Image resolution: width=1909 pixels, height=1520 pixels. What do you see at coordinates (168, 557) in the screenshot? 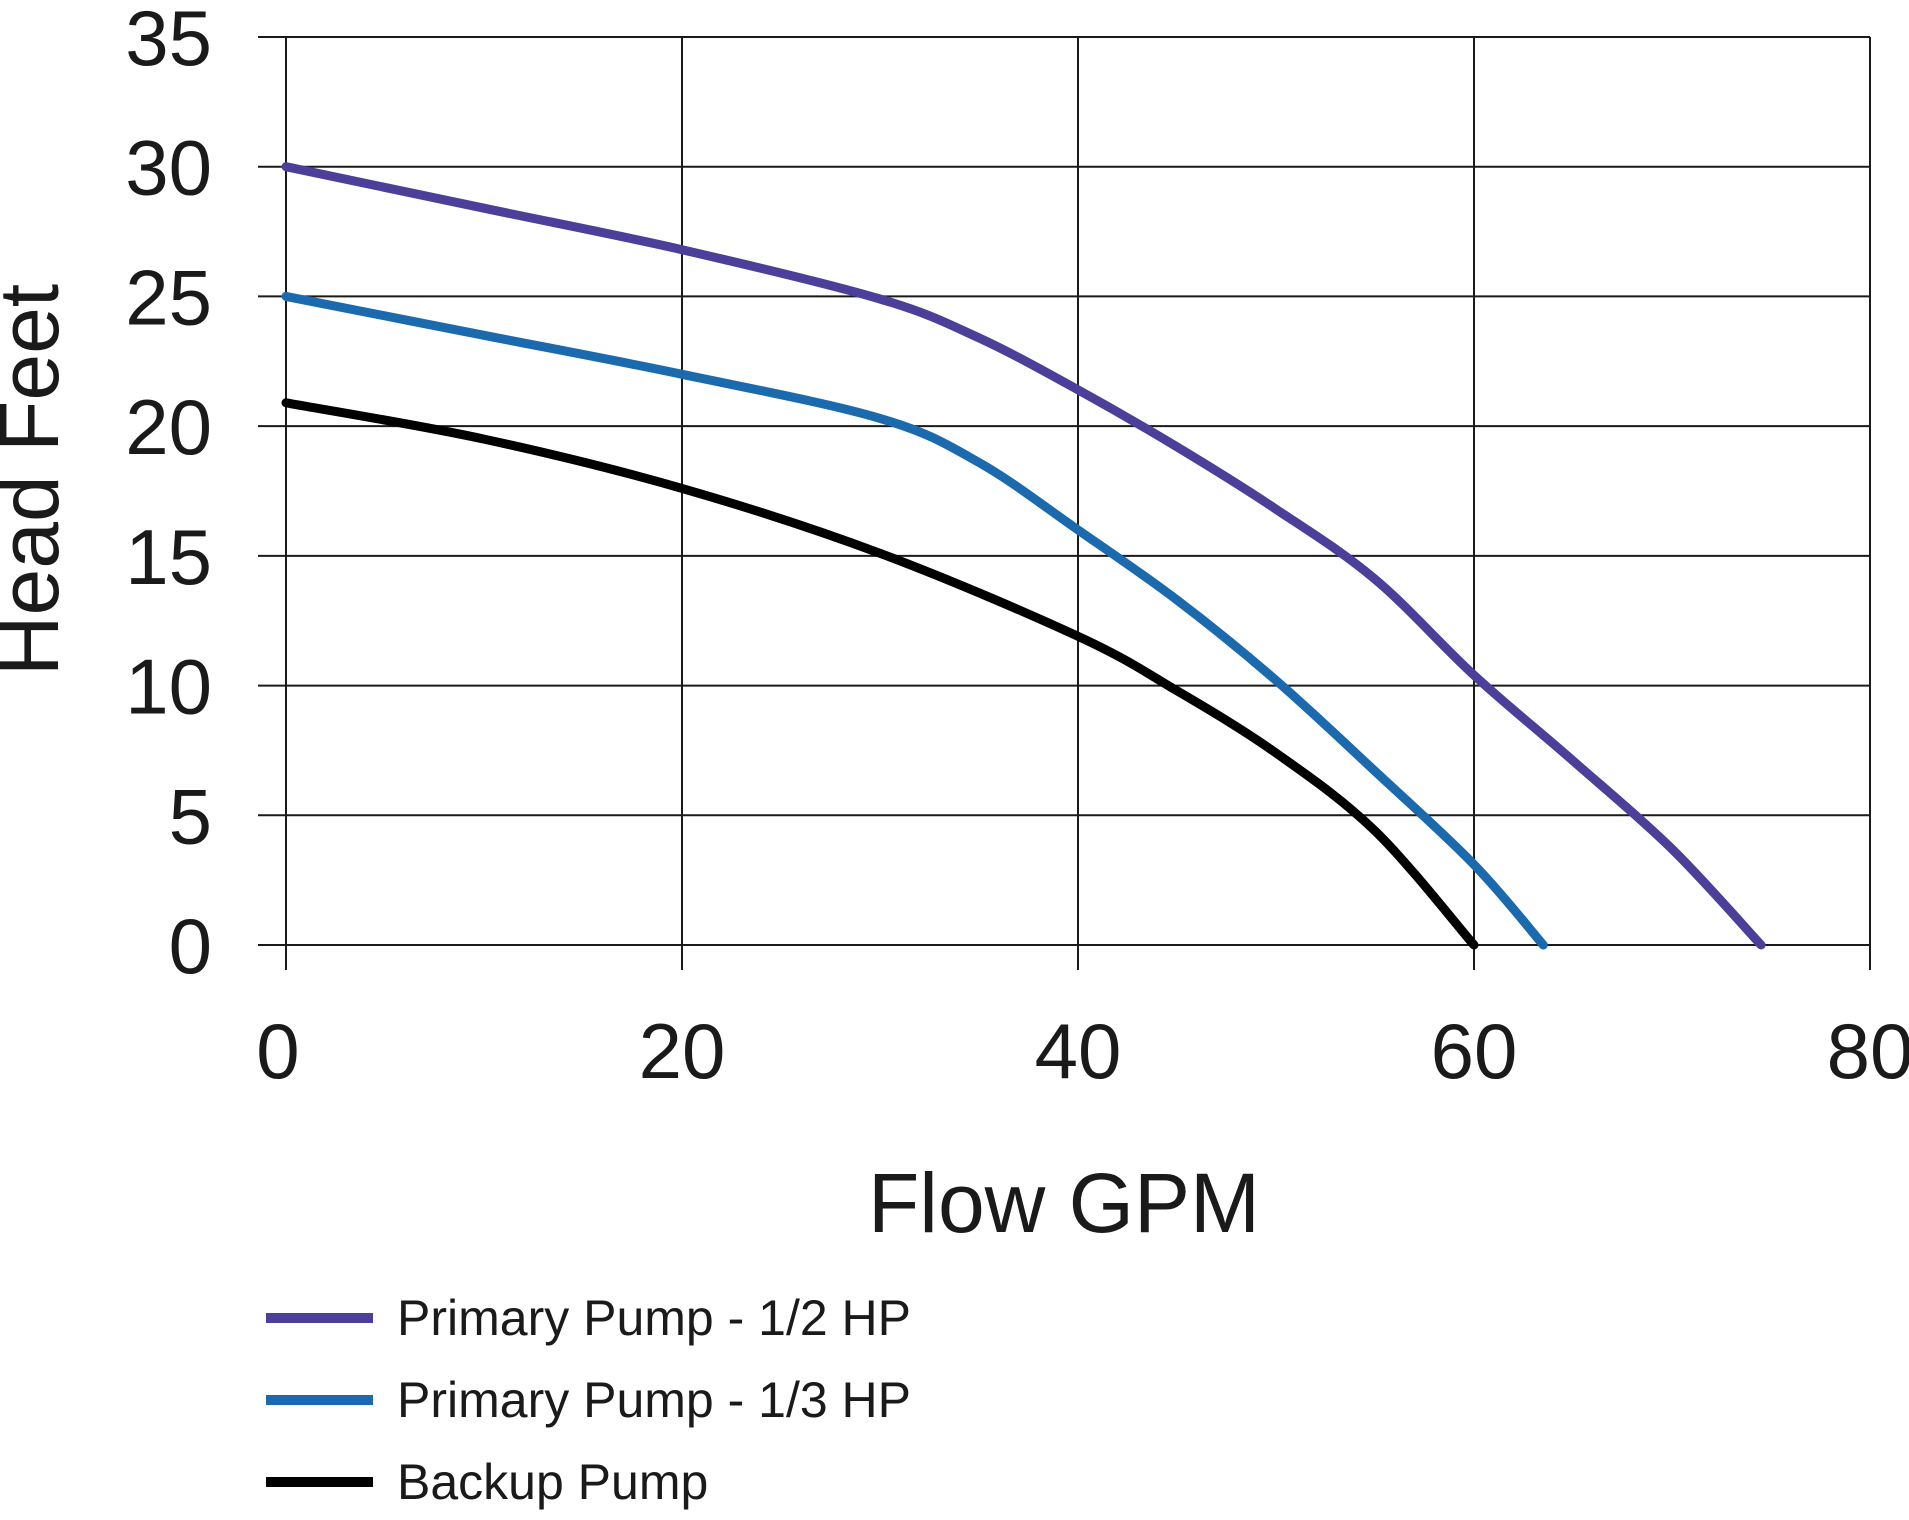
I see `y-tick-label: 15` at bounding box center [168, 557].